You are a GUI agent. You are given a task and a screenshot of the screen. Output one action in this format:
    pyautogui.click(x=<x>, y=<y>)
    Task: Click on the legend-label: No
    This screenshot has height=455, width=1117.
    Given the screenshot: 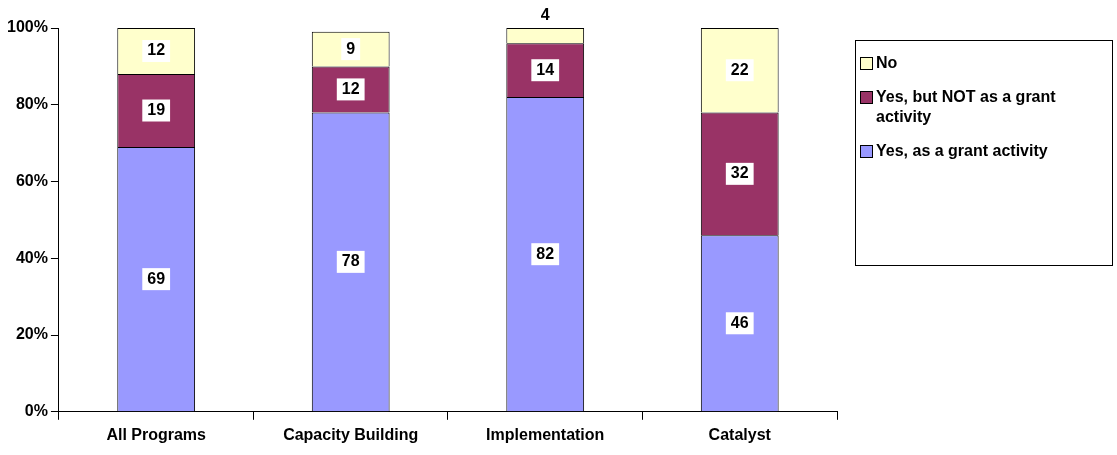 What is the action you would take?
    pyautogui.click(x=887, y=63)
    